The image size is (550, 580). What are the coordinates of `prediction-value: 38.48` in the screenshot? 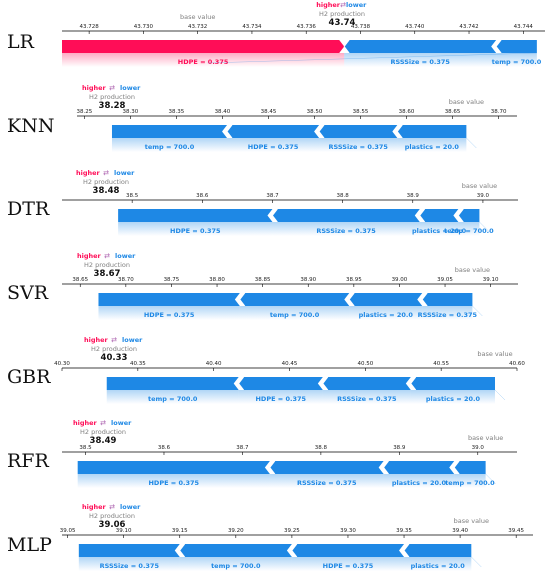 It's located at (106, 191).